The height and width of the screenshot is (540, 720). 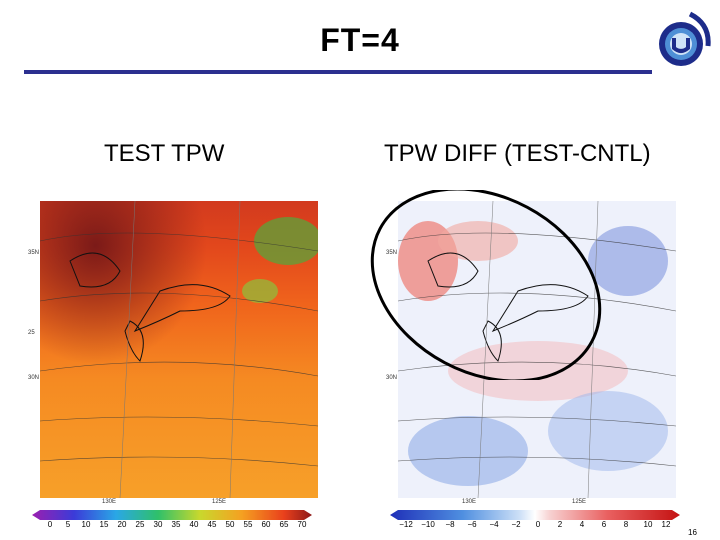 I want to click on tick-label: −6, so click(x=472, y=524).